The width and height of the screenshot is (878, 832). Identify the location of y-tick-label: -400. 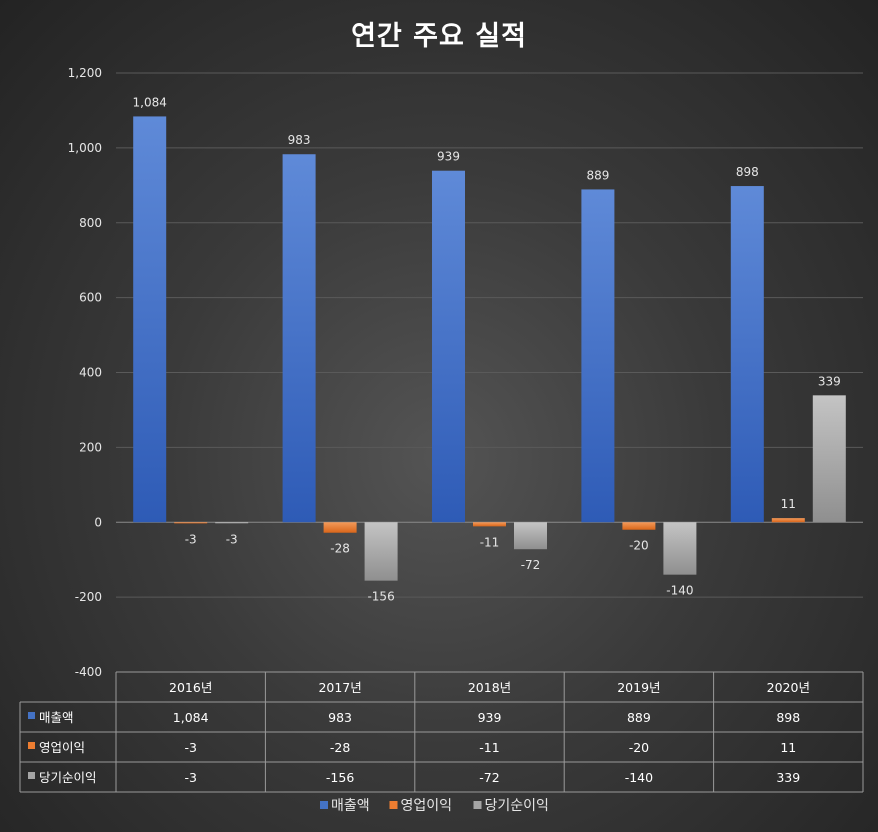
(88, 672).